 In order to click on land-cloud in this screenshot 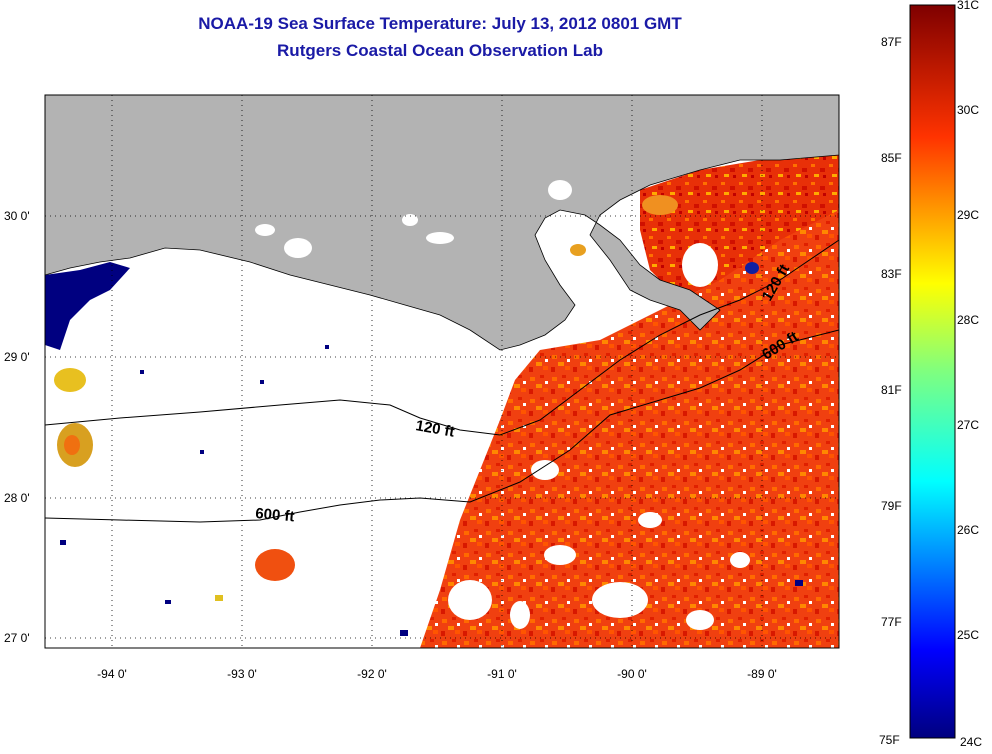, I will do `click(413, 219)`.